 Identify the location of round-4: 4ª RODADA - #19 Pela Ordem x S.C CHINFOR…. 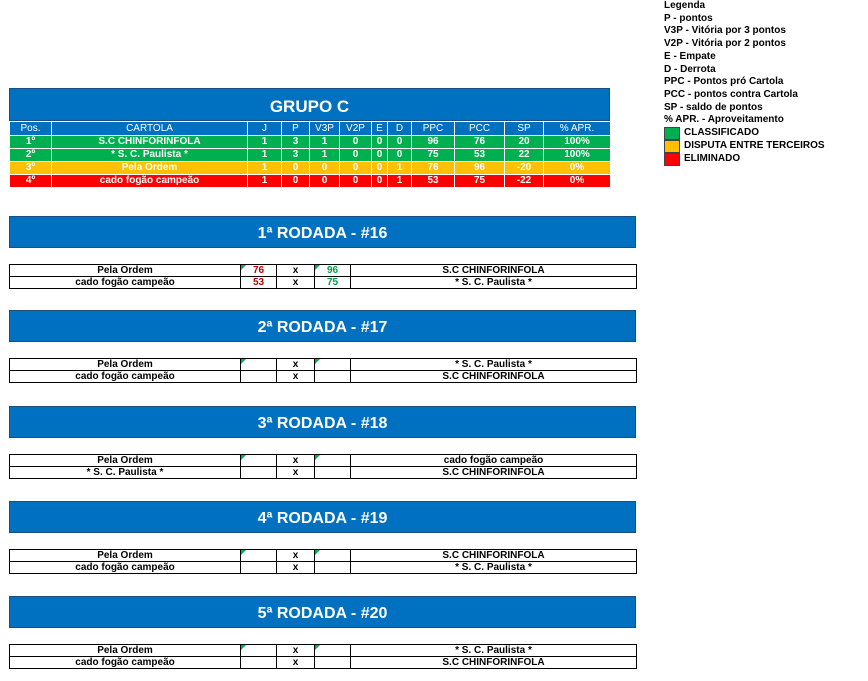
(323, 537).